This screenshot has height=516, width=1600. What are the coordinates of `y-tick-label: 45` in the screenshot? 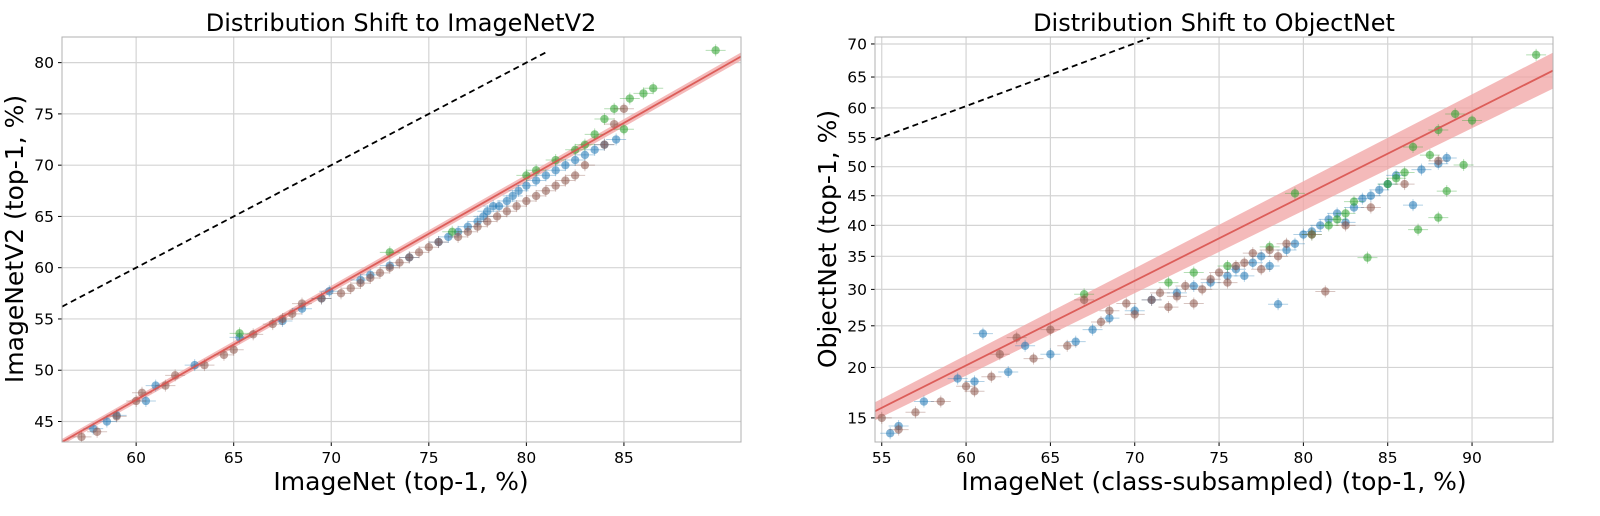 It's located at (44, 422).